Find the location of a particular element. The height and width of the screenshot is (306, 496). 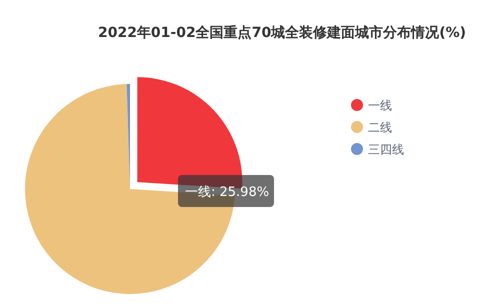

chart-title: 2022年01-02全国重点70城全装修建面城市分布情况(%) is located at coordinates (282, 32).